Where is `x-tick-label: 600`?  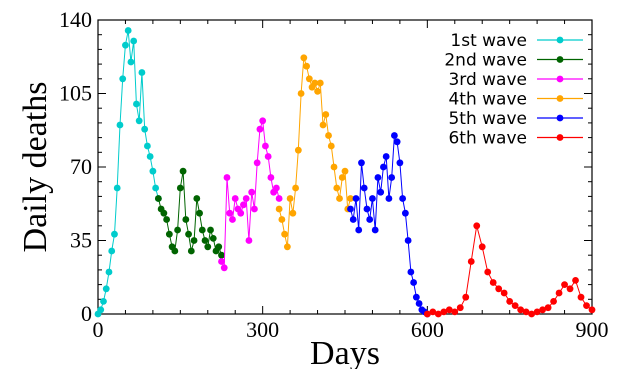 x-tick-label: 600 is located at coordinates (427, 329).